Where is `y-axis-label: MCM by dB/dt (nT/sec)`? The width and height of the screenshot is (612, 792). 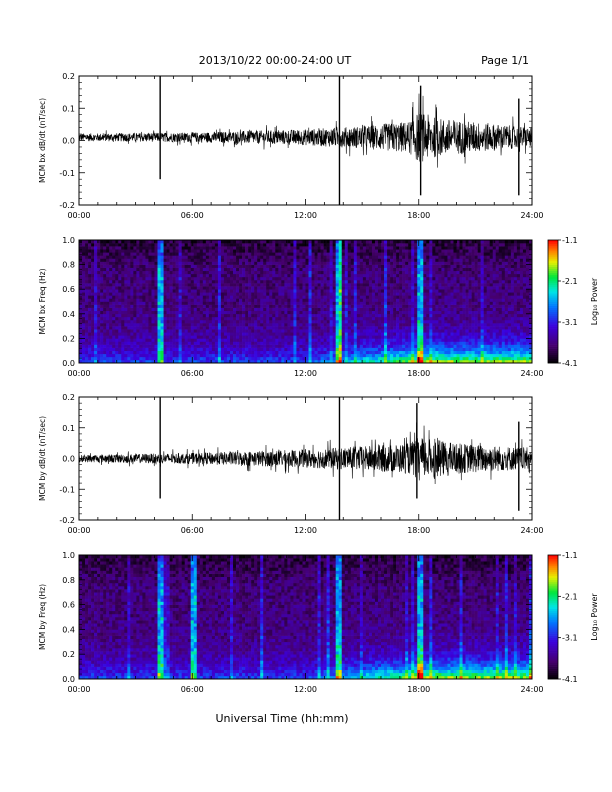 y-axis-label: MCM by dB/dt (nT/sec) is located at coordinates (42, 458).